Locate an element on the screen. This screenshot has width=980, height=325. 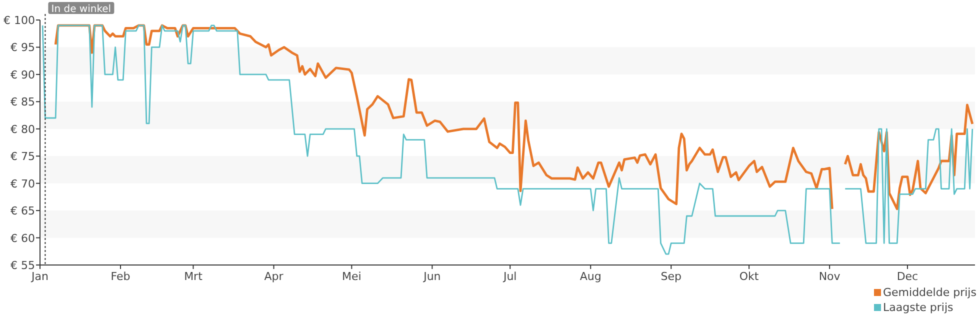
x-tick-label: Mrt is located at coordinates (194, 276).